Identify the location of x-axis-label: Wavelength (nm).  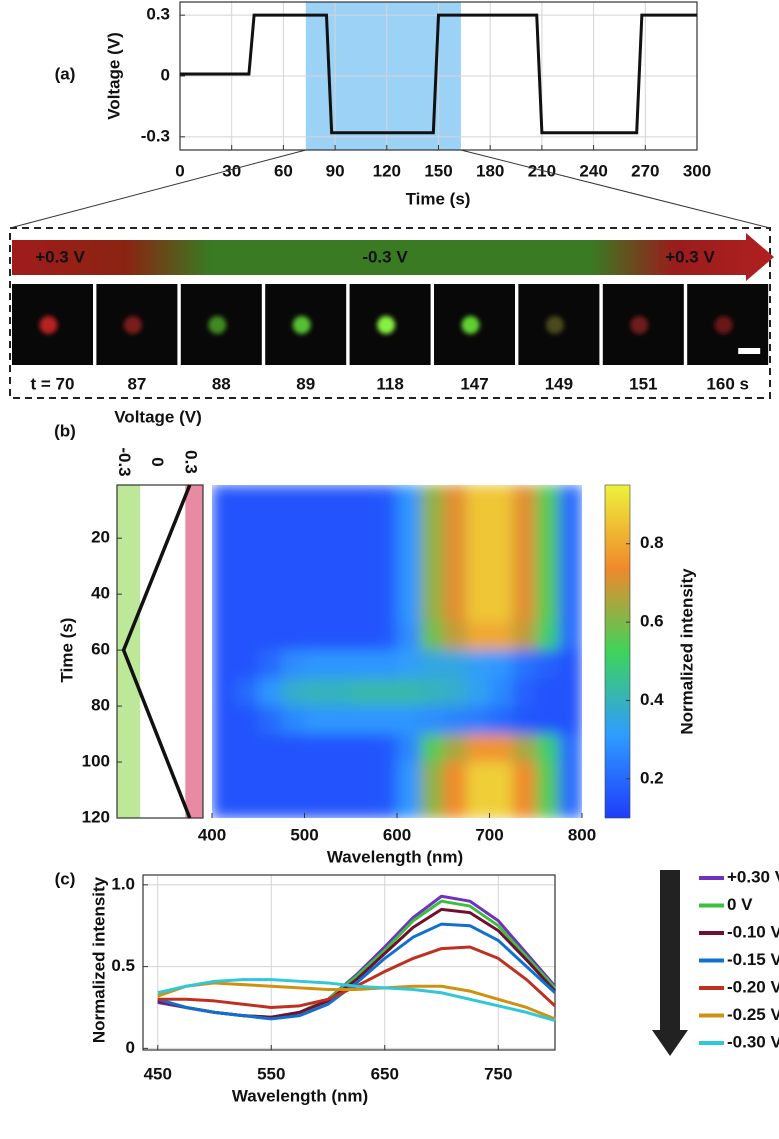
(300, 1095).